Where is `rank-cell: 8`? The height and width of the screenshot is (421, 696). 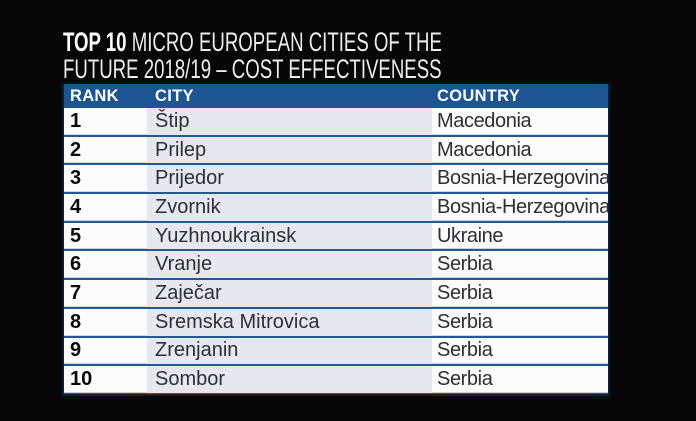 rank-cell: 8 is located at coordinates (76, 321).